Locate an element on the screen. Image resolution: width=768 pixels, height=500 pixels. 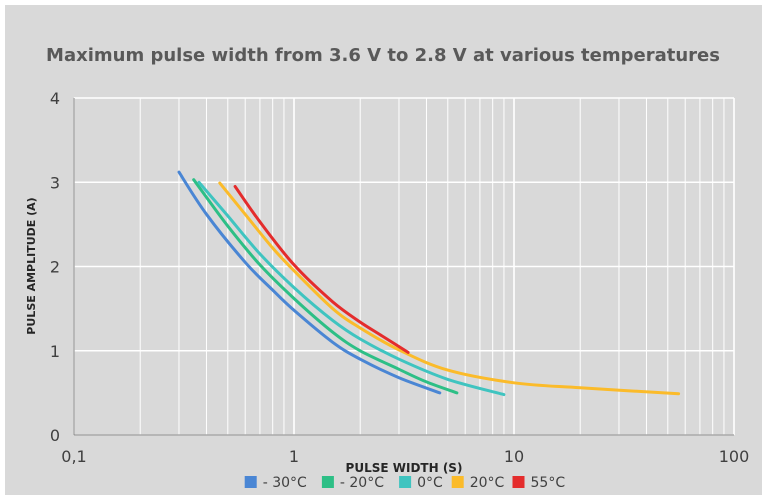
series-line-55-c is located at coordinates (321, 269).